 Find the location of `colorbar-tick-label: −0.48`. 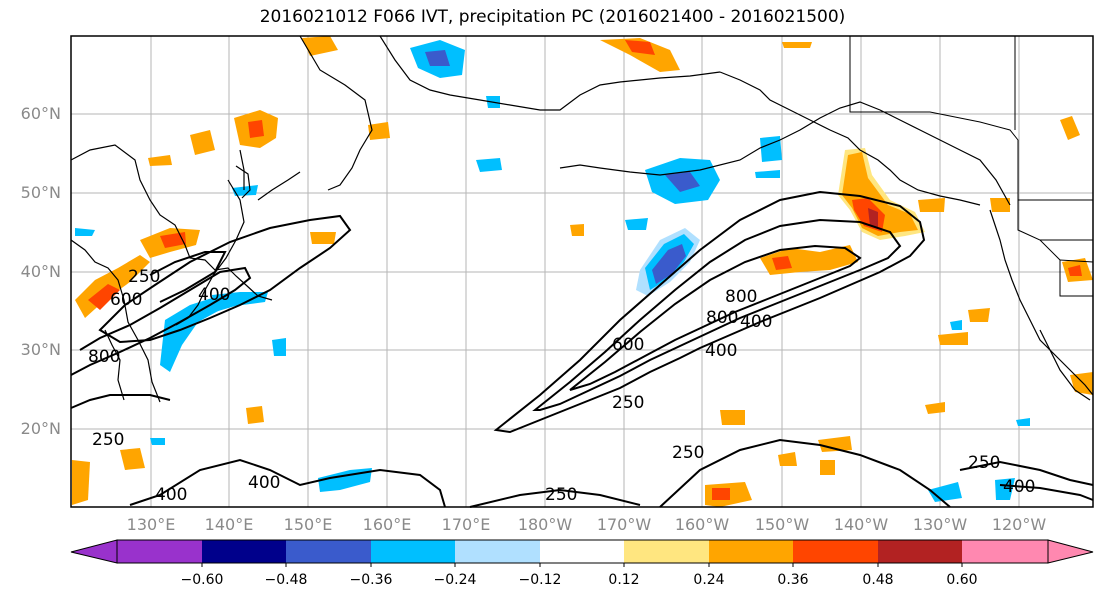

colorbar-tick-label: −0.48 is located at coordinates (286, 580).